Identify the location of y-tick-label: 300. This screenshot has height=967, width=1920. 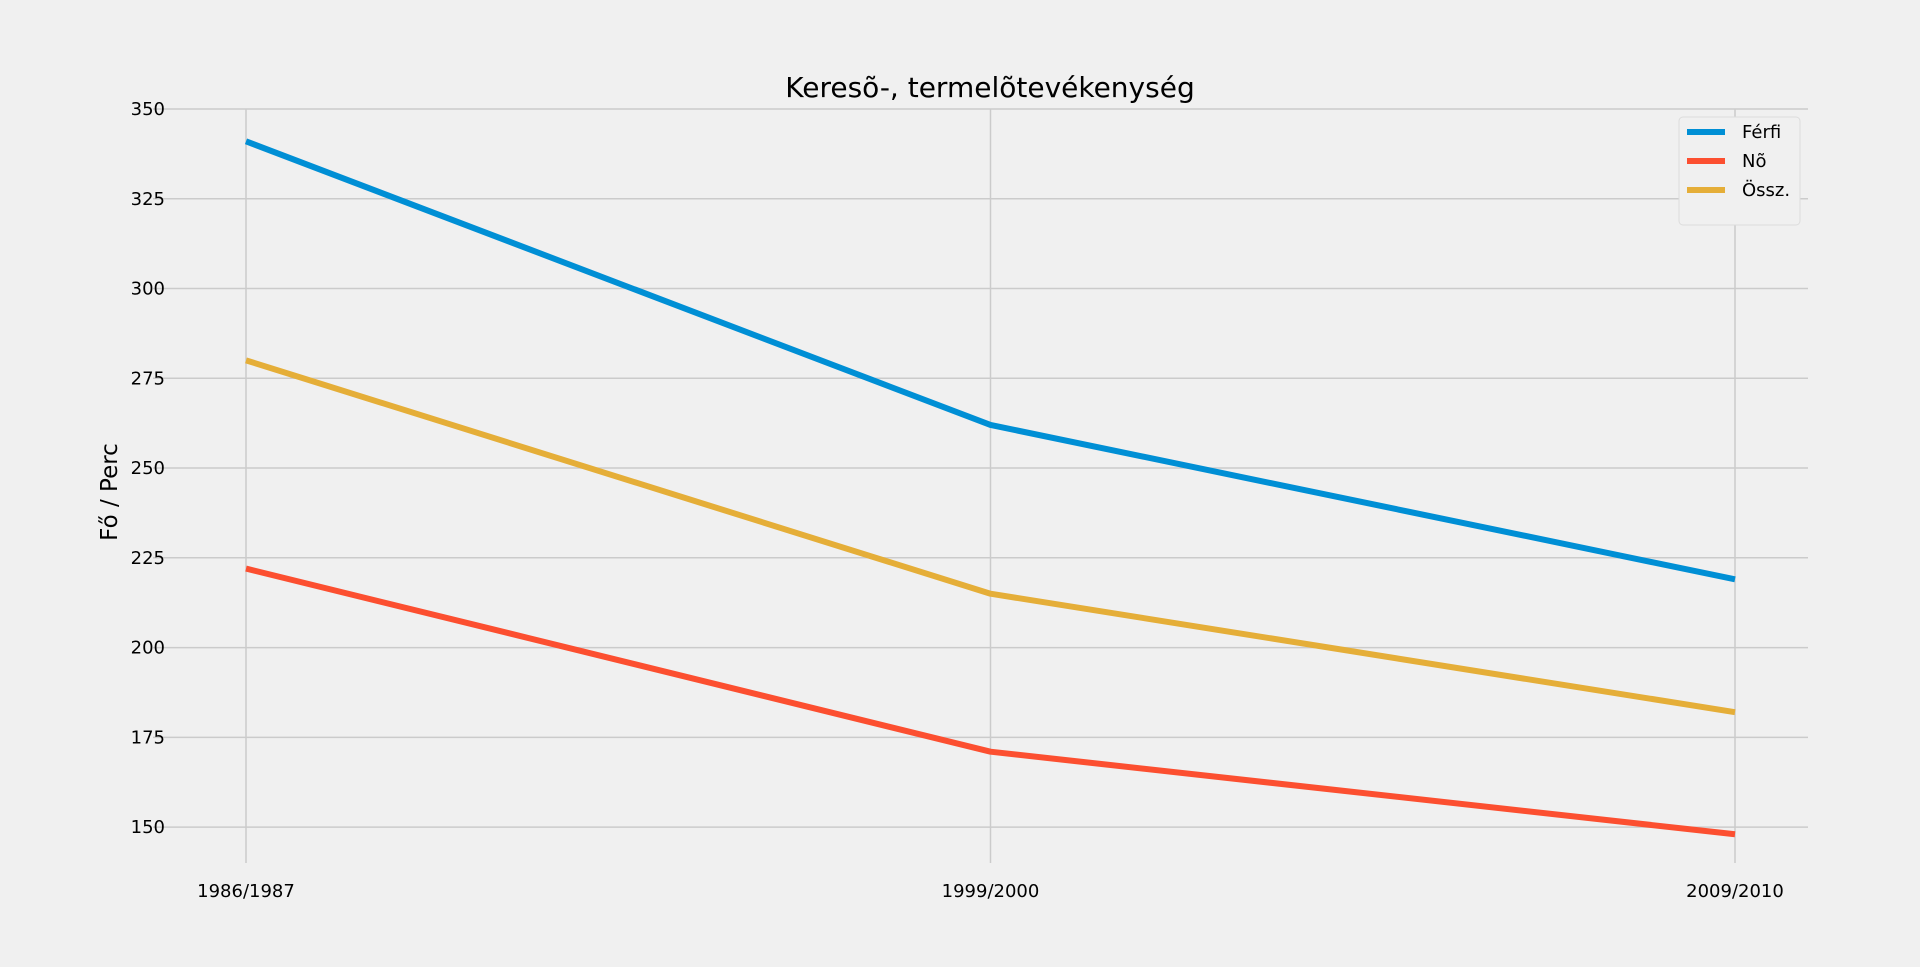
(148, 289).